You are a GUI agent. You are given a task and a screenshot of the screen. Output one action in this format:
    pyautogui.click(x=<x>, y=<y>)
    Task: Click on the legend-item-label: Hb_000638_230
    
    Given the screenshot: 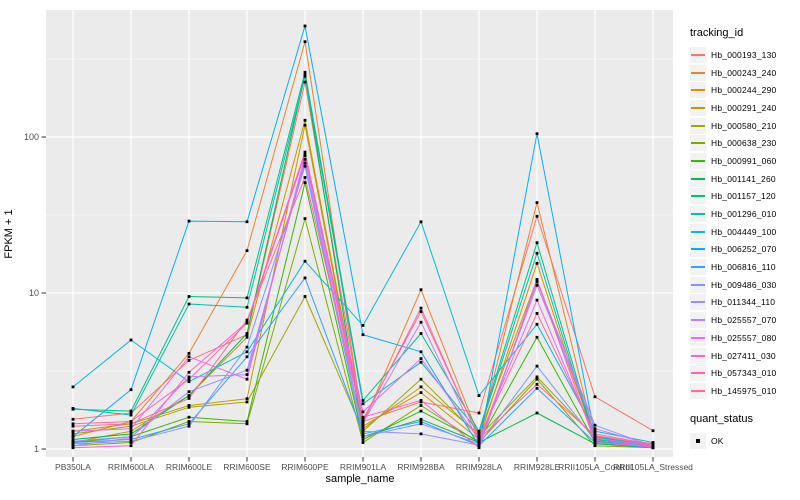 What is the action you would take?
    pyautogui.click(x=744, y=143)
    